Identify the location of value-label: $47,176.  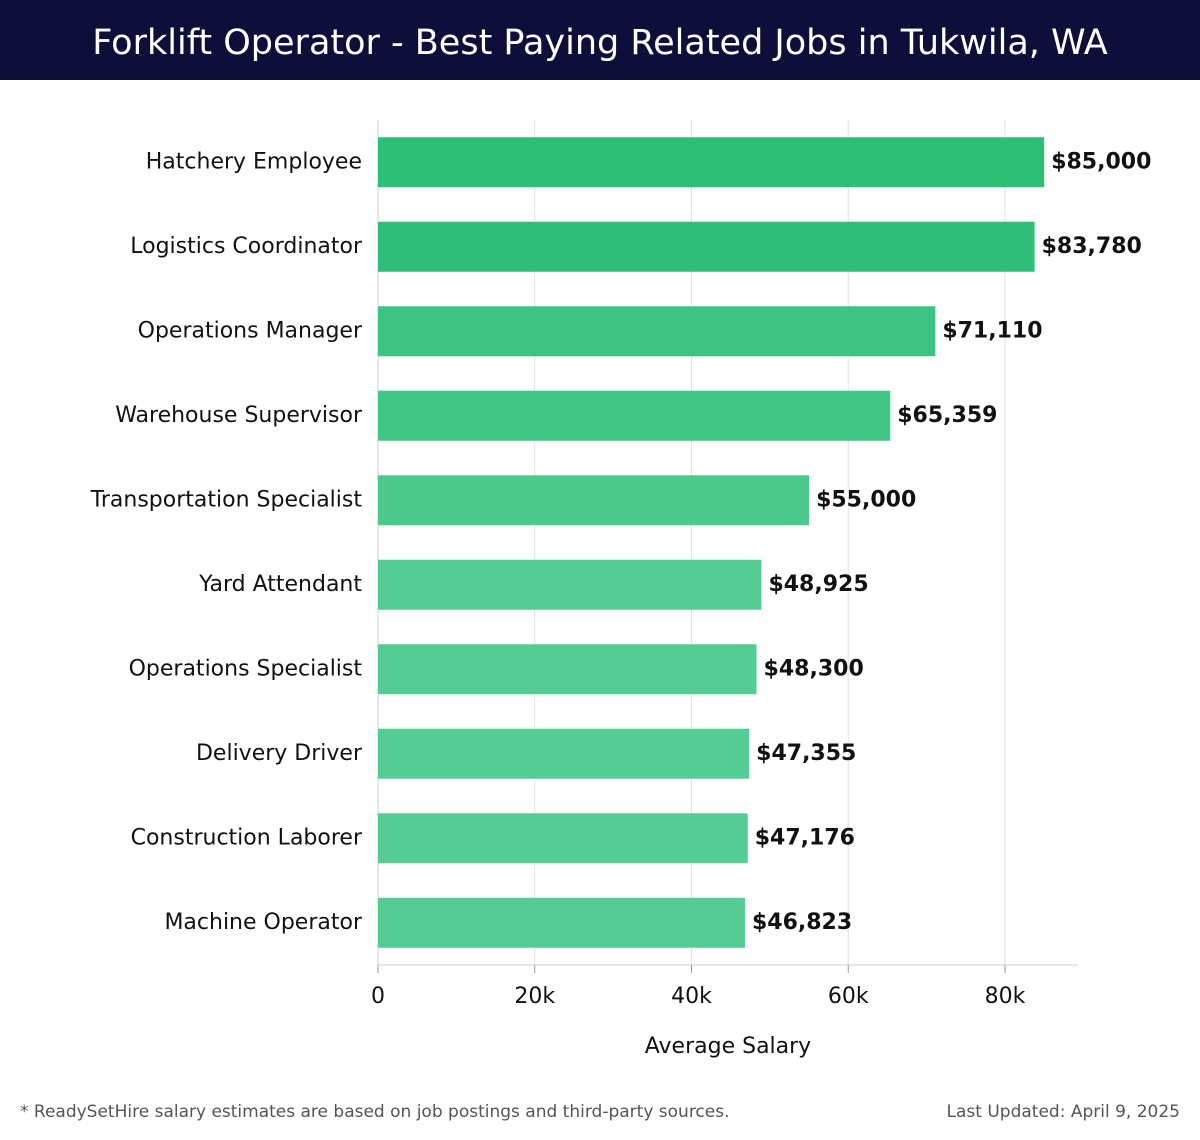
(805, 837).